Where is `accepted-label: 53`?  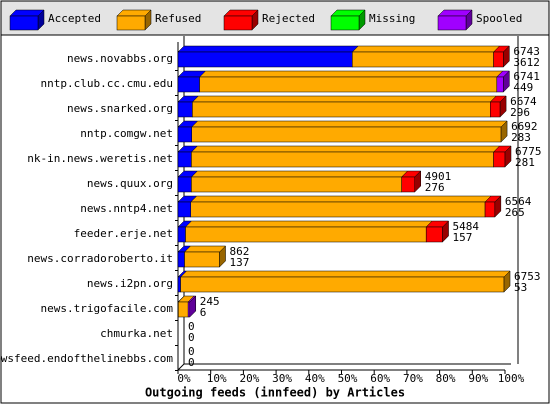
accepted-label: 53 is located at coordinates (520, 287).